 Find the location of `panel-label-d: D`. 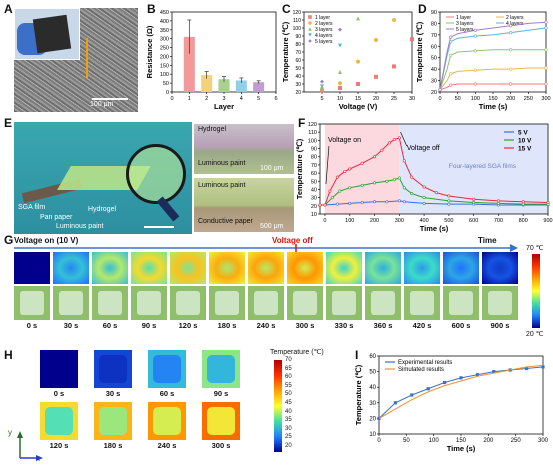

panel-label-d: D is located at coordinates (422, 9).